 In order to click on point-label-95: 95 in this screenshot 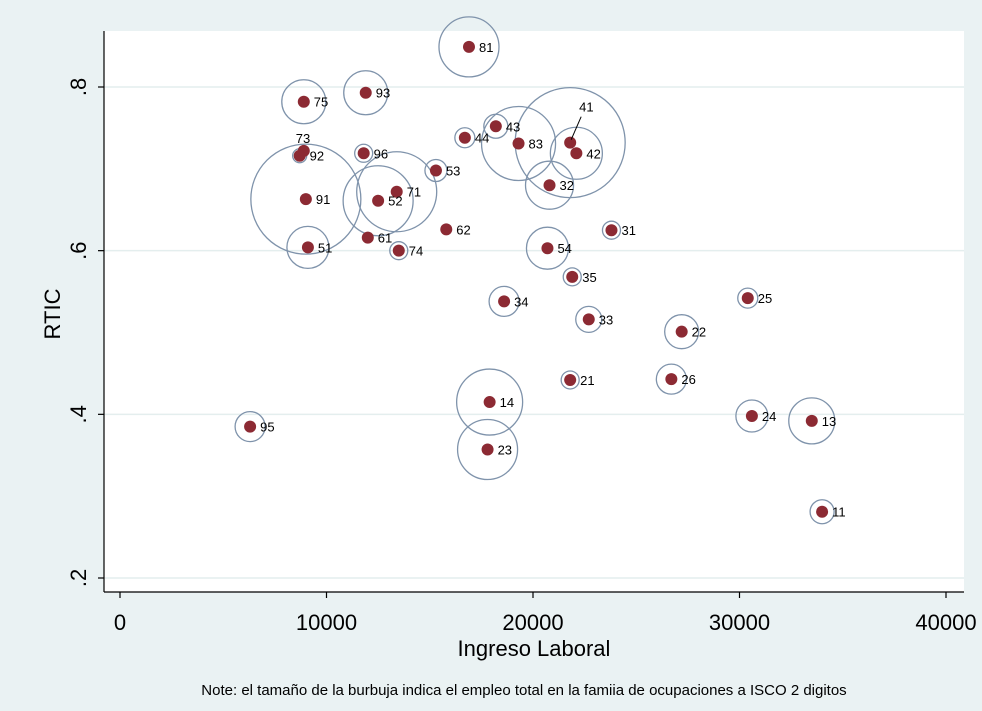, I will do `click(267, 427)`.